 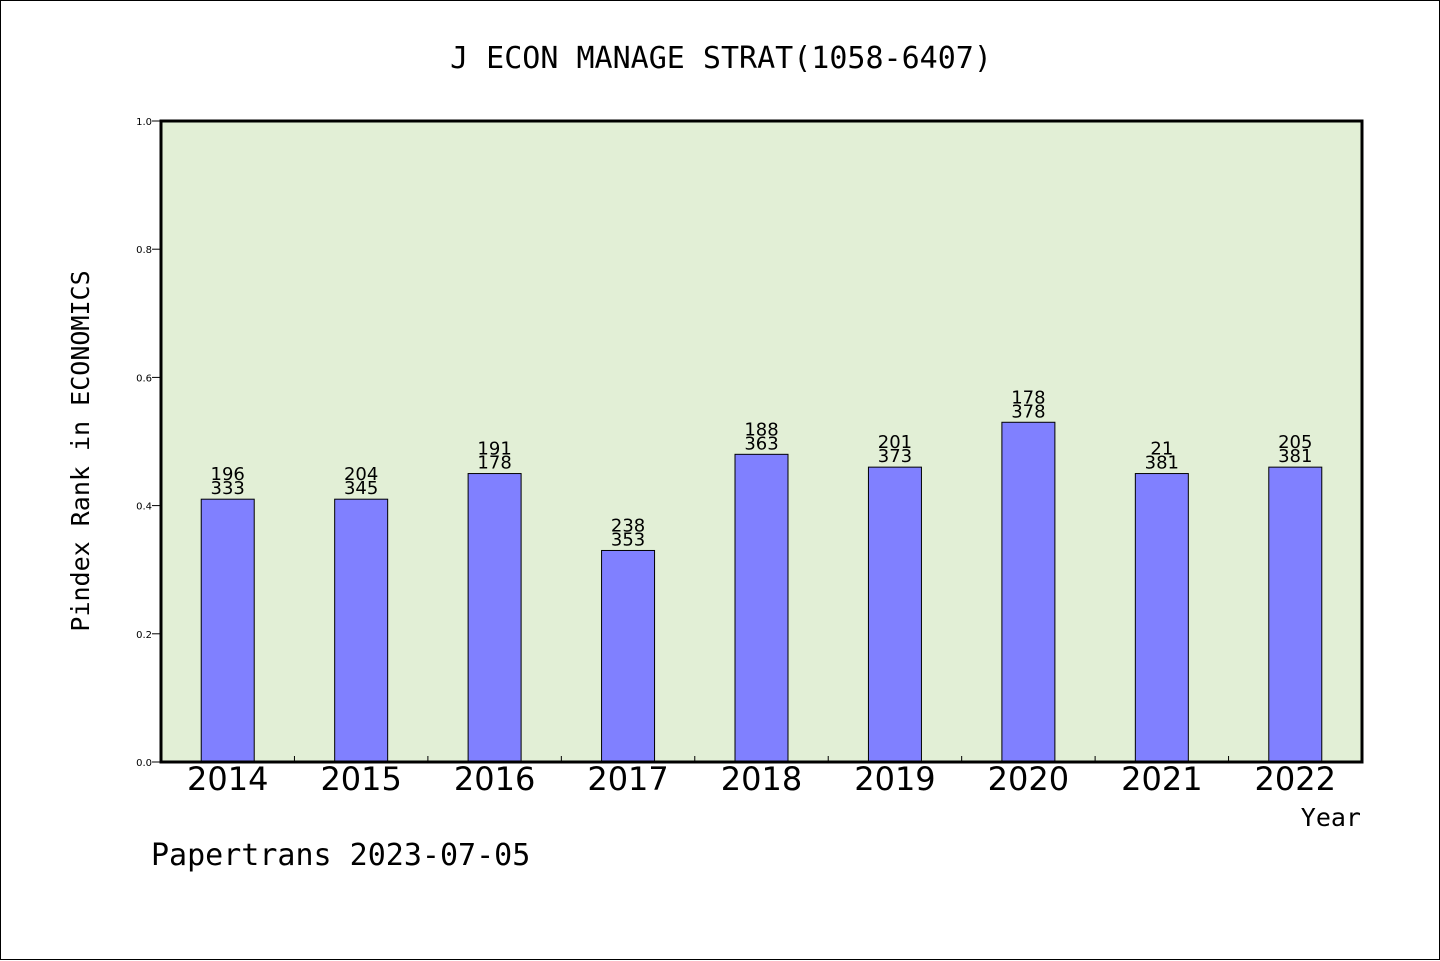 What do you see at coordinates (148, 443) in the screenshot?
I see `y-axis: 0.0 0.2 0.4 0.6 0.8 1.0` at bounding box center [148, 443].